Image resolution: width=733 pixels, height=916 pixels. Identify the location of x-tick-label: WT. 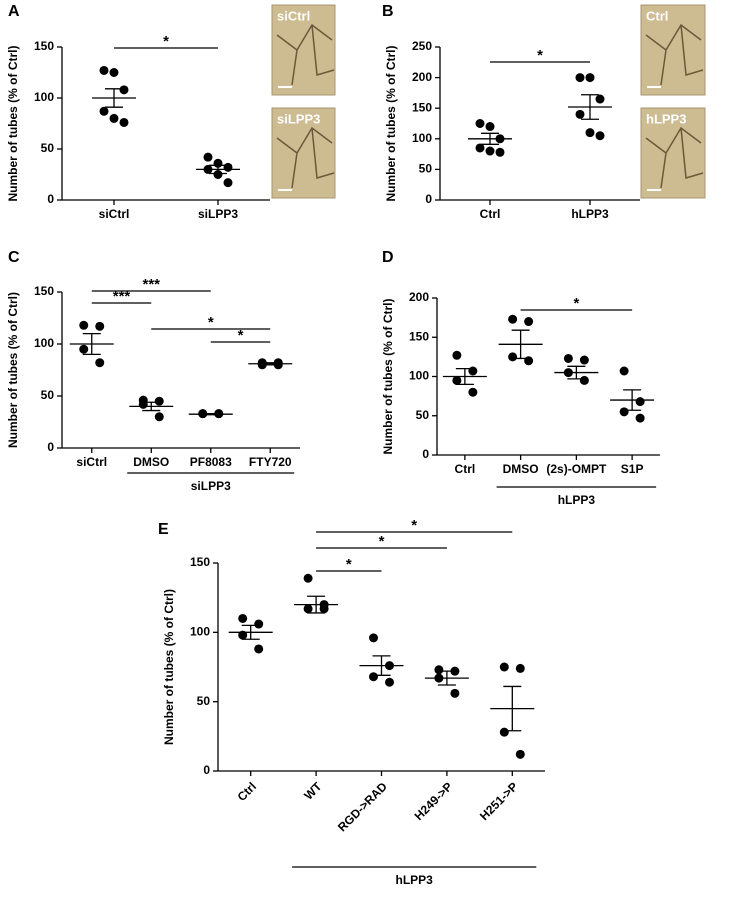
(313, 791).